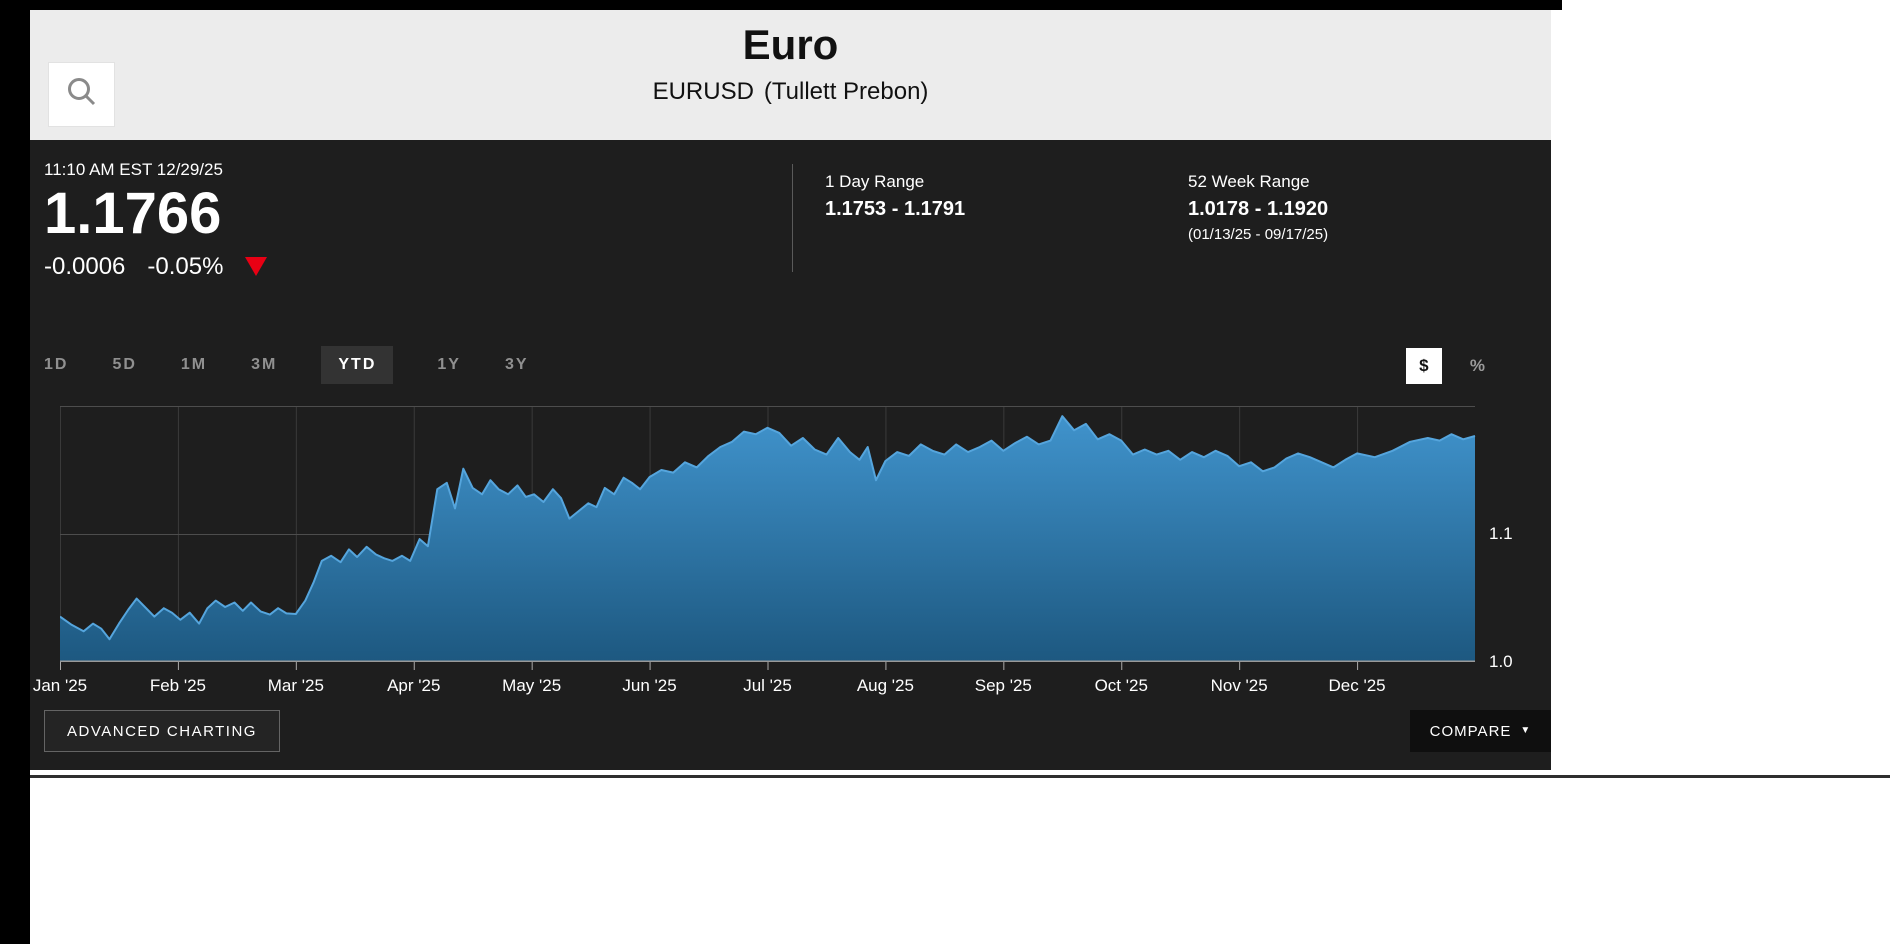 This screenshot has height=944, width=1890. I want to click on x-axis-label: May '25, so click(532, 685).